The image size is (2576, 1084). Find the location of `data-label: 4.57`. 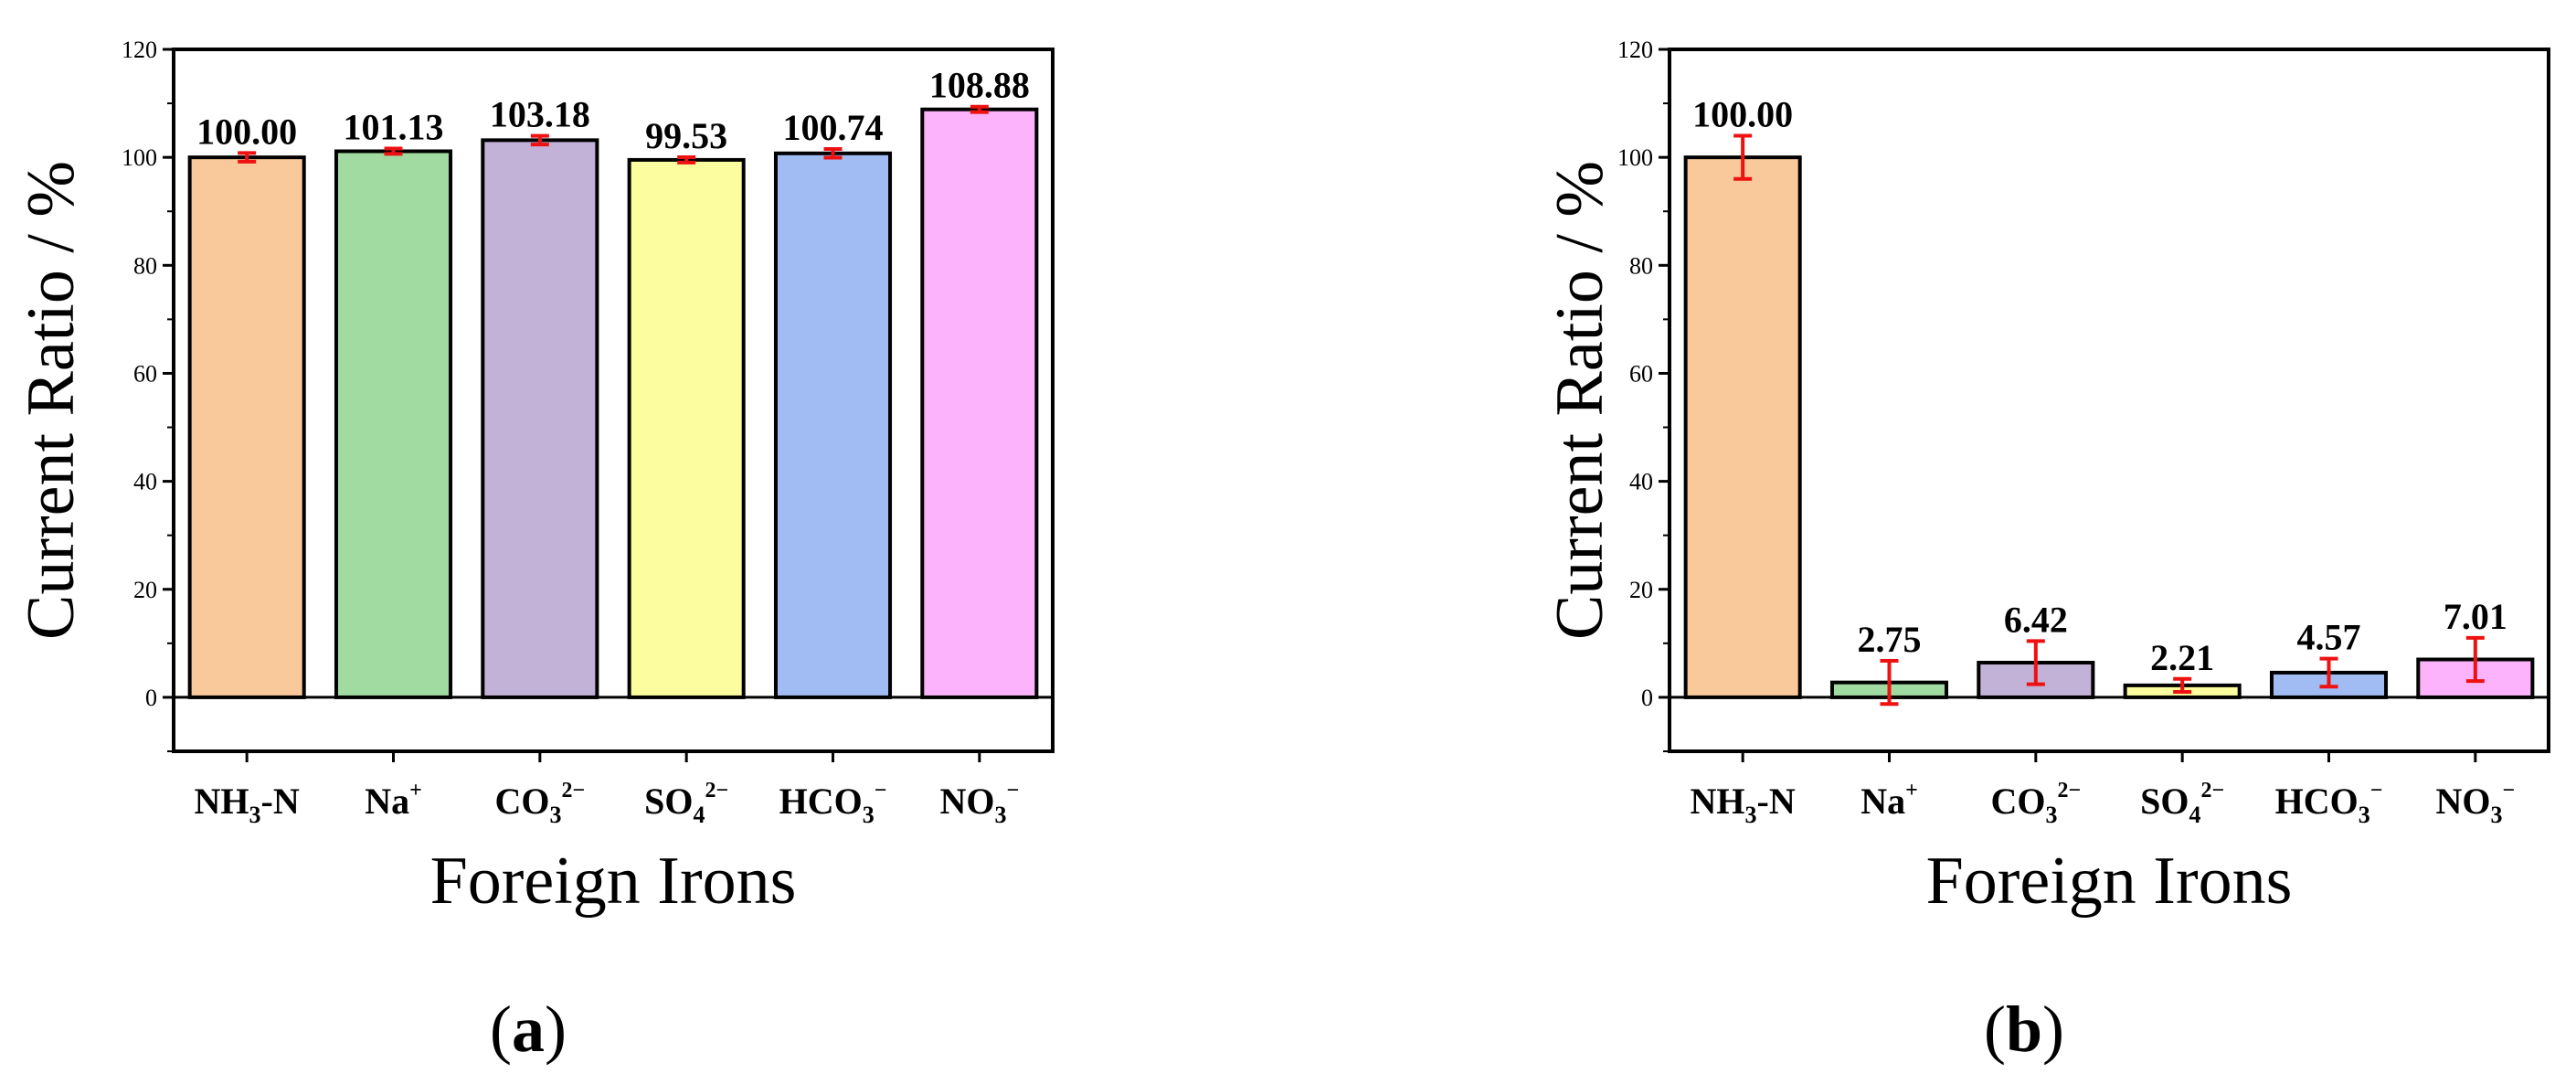

data-label: 4.57 is located at coordinates (2329, 637).